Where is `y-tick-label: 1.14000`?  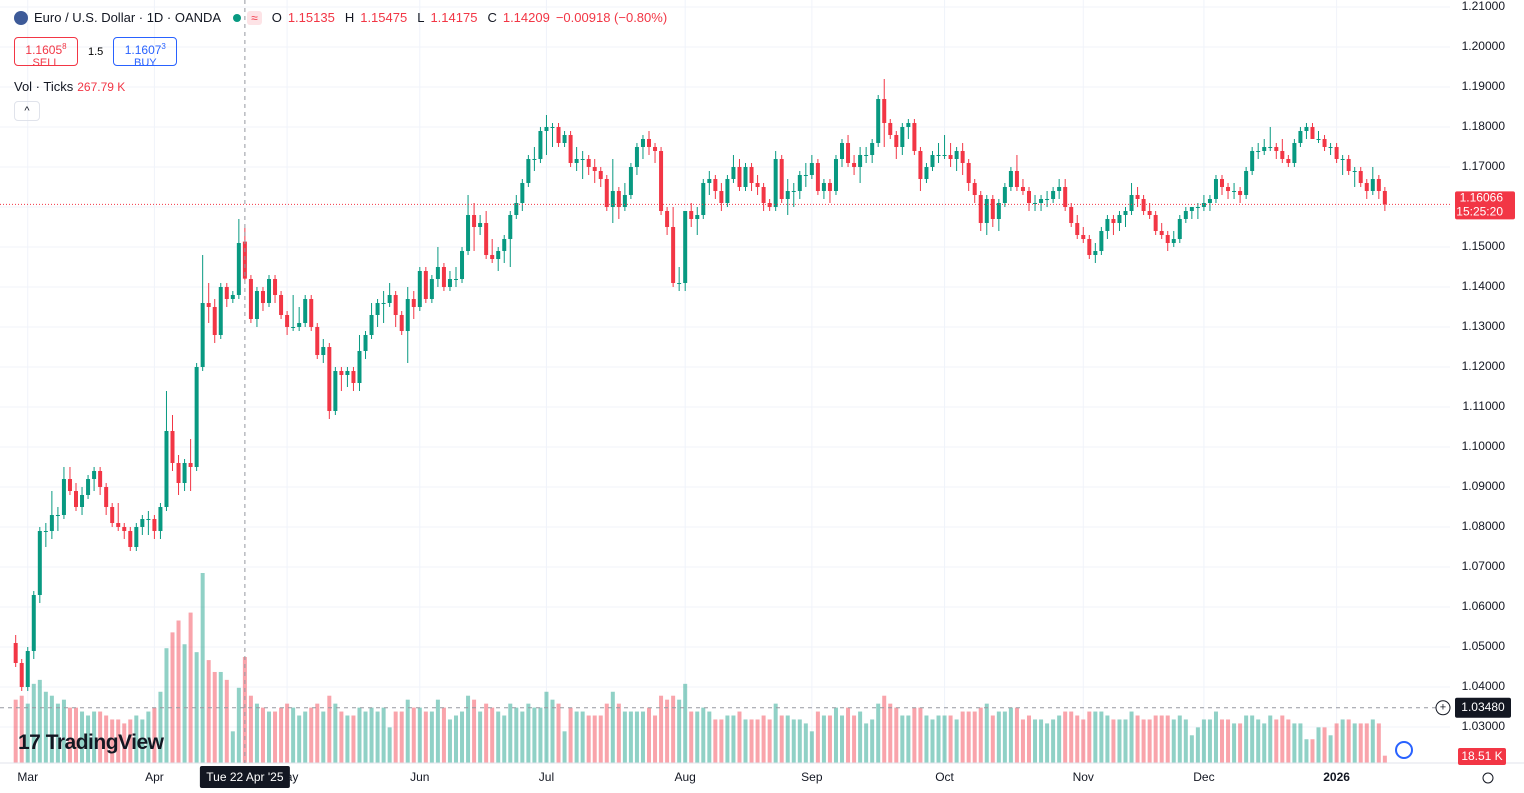
y-tick-label: 1.14000 is located at coordinates (1484, 286).